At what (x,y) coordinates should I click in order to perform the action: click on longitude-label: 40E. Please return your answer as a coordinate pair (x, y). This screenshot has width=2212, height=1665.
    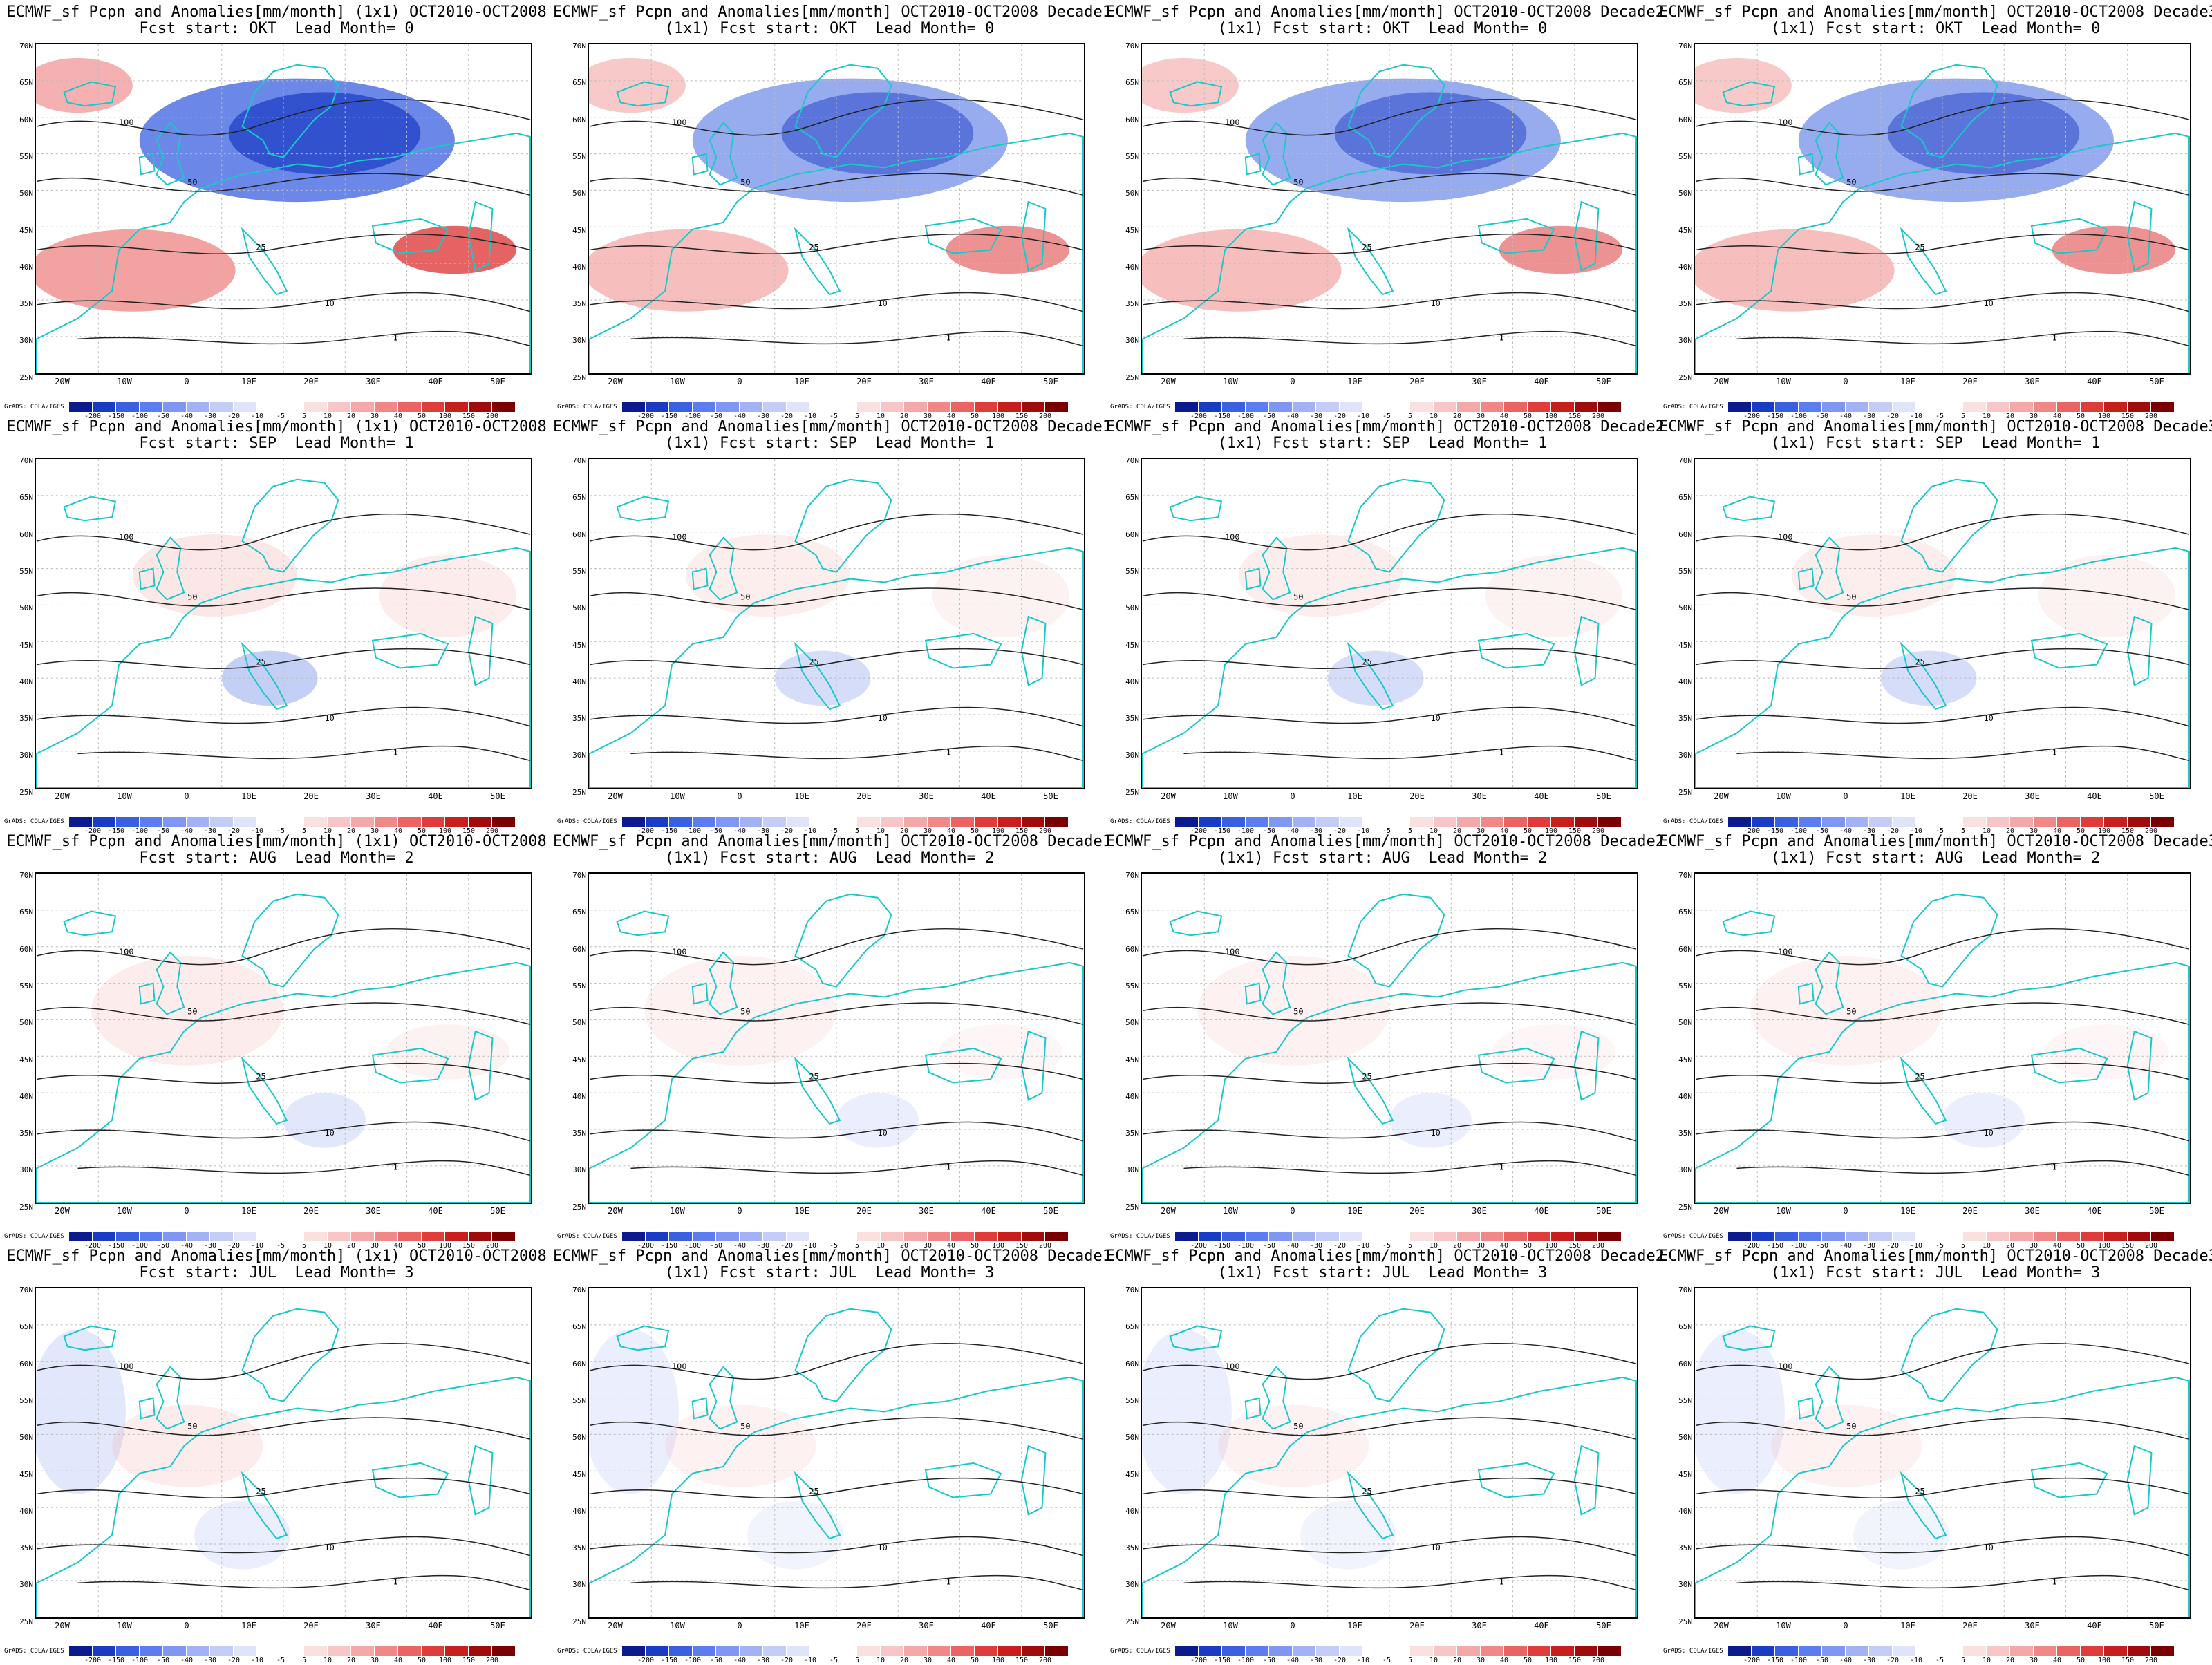
    Looking at the image, I should click on (435, 796).